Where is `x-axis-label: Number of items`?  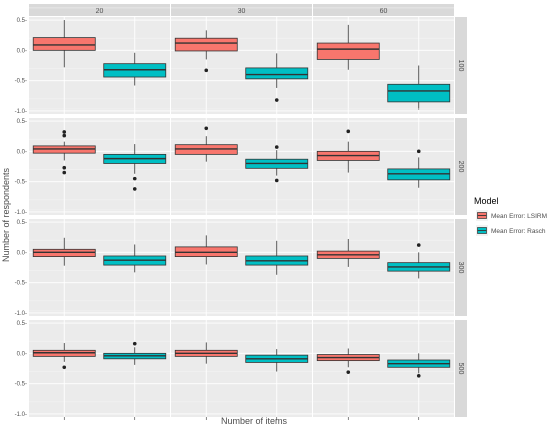
x-axis-label: Number of items is located at coordinates (254, 421).